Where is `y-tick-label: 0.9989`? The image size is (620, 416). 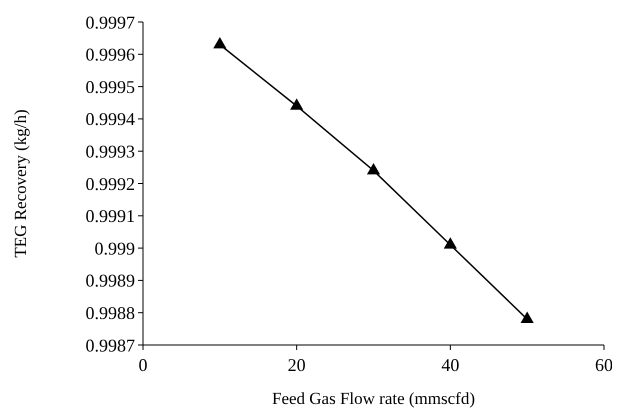
y-tick-label: 0.9989 is located at coordinates (110, 280).